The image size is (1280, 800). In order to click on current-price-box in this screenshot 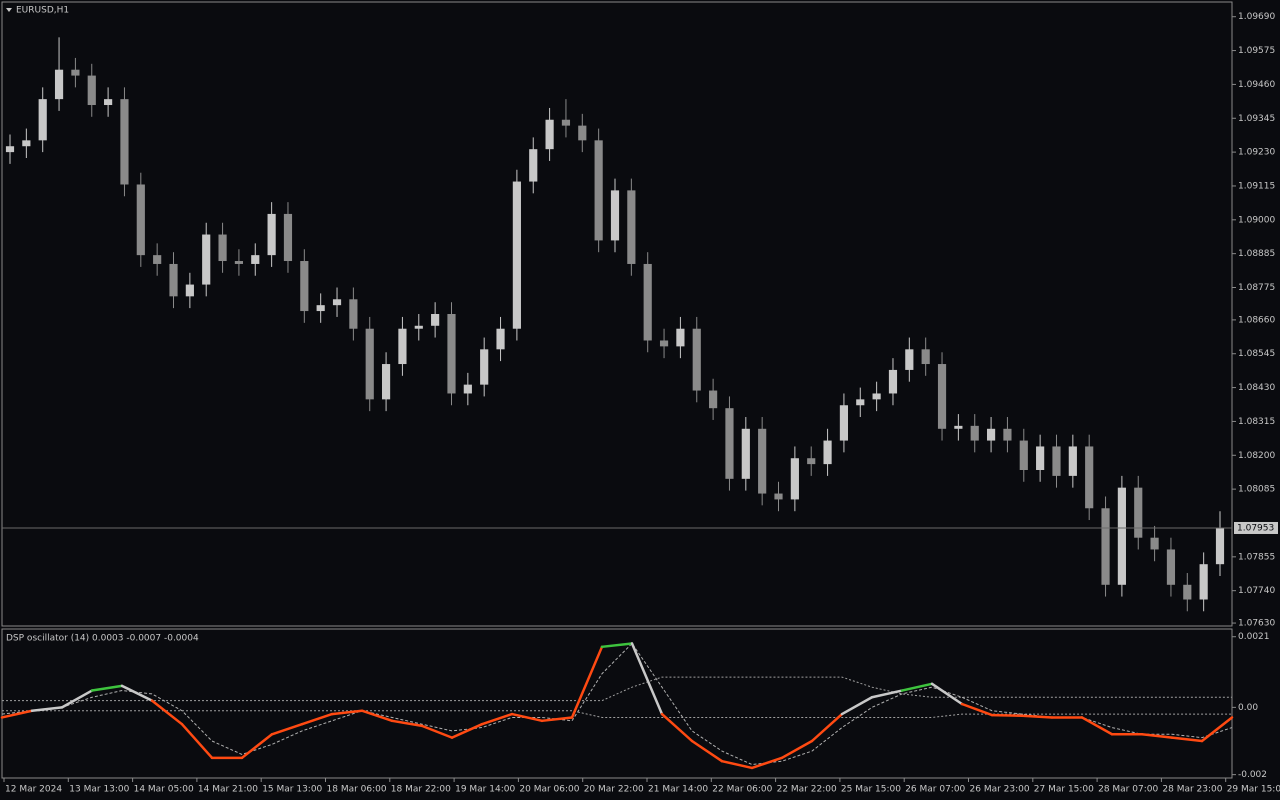, I will do `click(1256, 527)`.